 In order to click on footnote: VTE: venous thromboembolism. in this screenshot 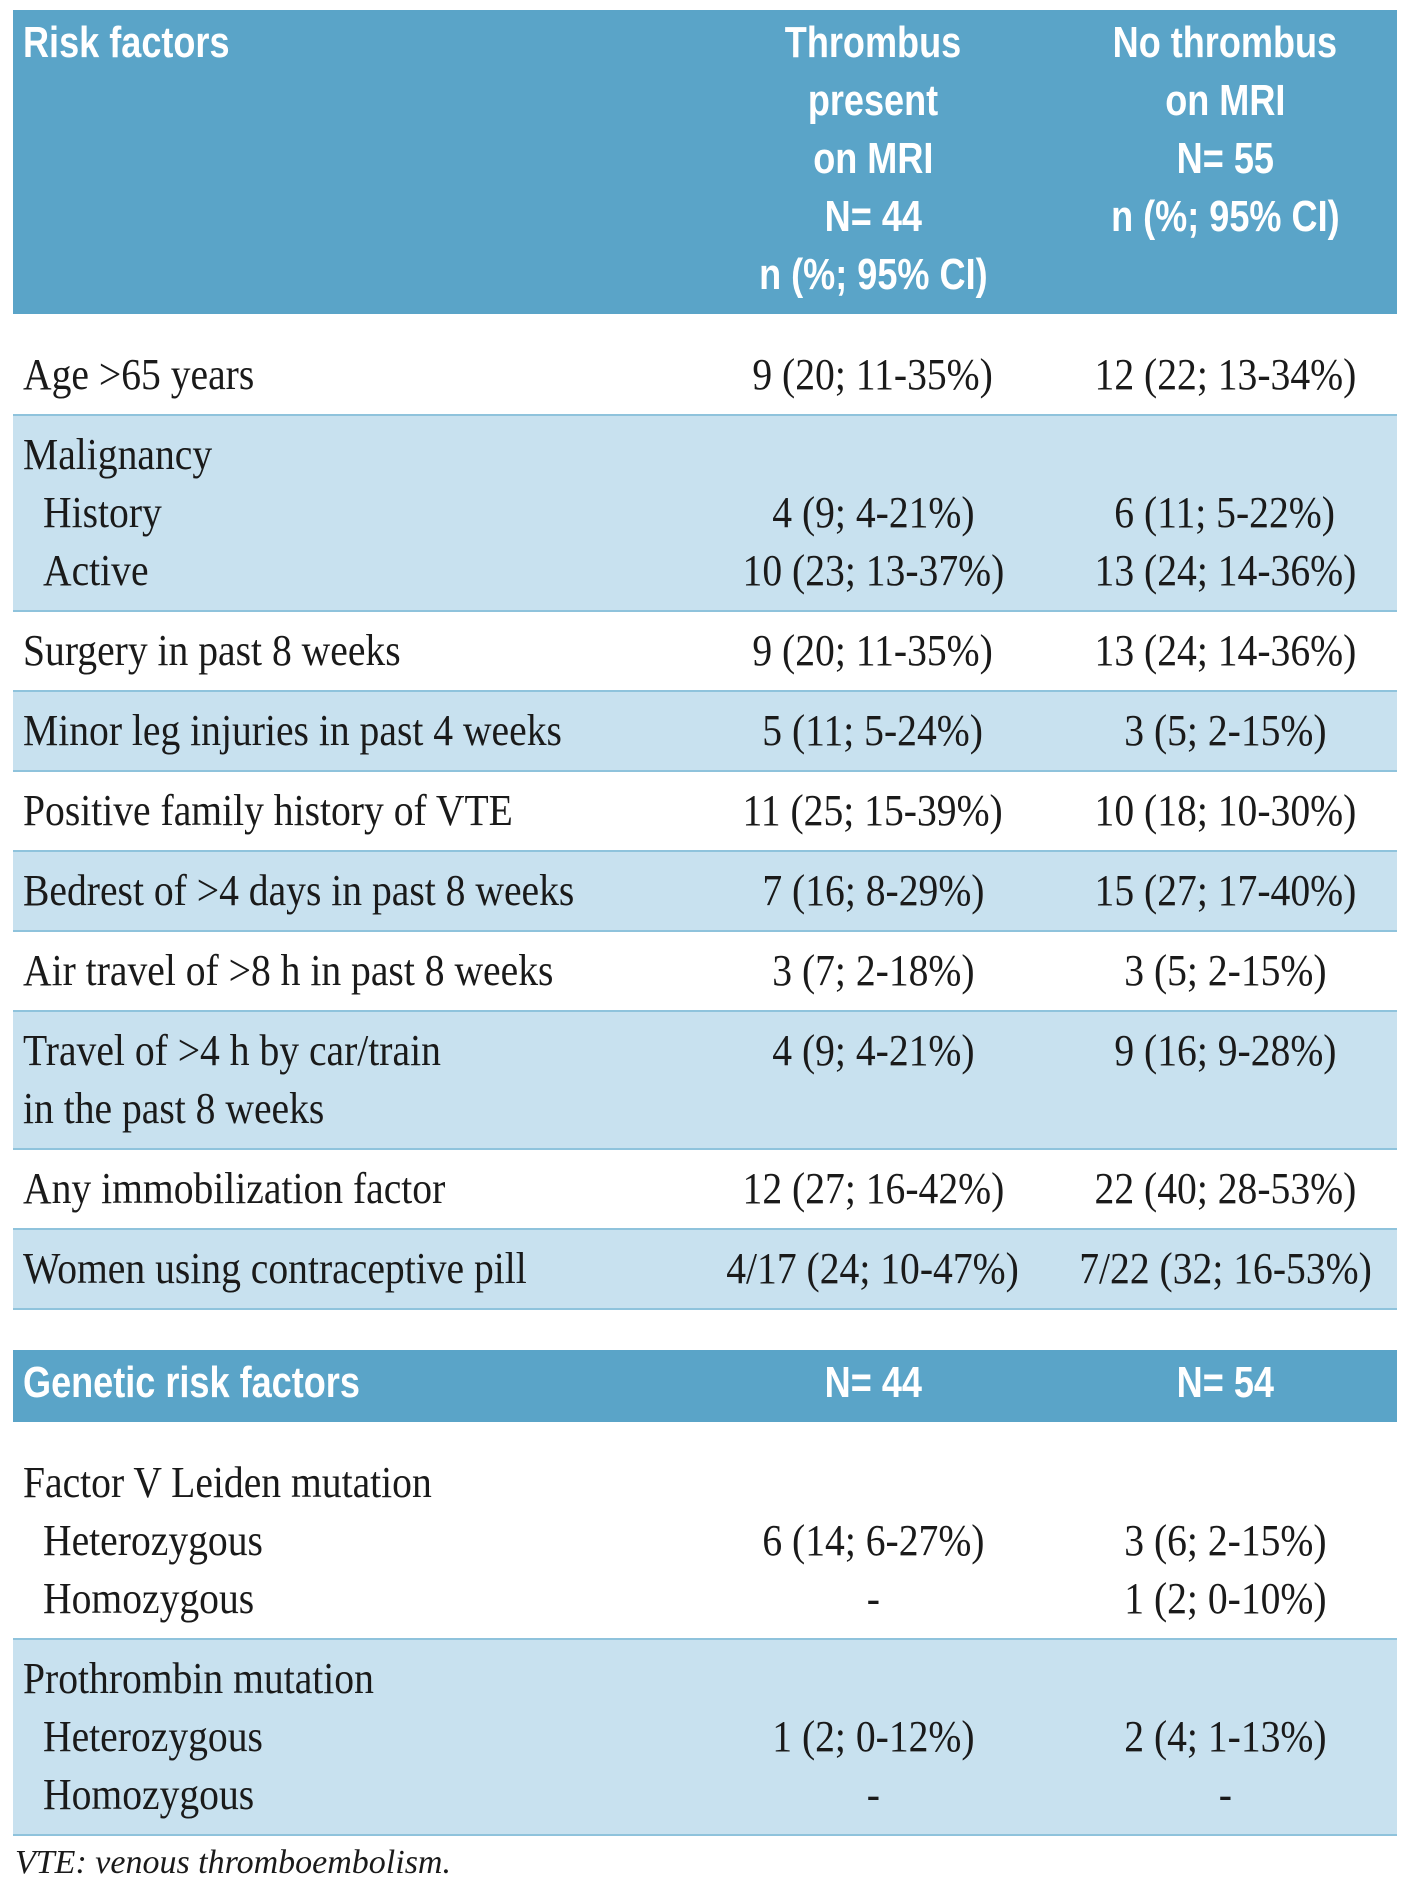, I will do `click(233, 1862)`.